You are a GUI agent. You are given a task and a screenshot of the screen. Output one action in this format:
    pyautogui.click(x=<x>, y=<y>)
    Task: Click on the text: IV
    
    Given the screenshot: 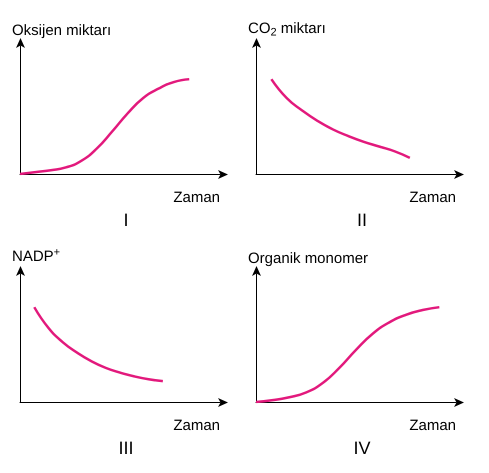 What is the action you would take?
    pyautogui.click(x=362, y=448)
    